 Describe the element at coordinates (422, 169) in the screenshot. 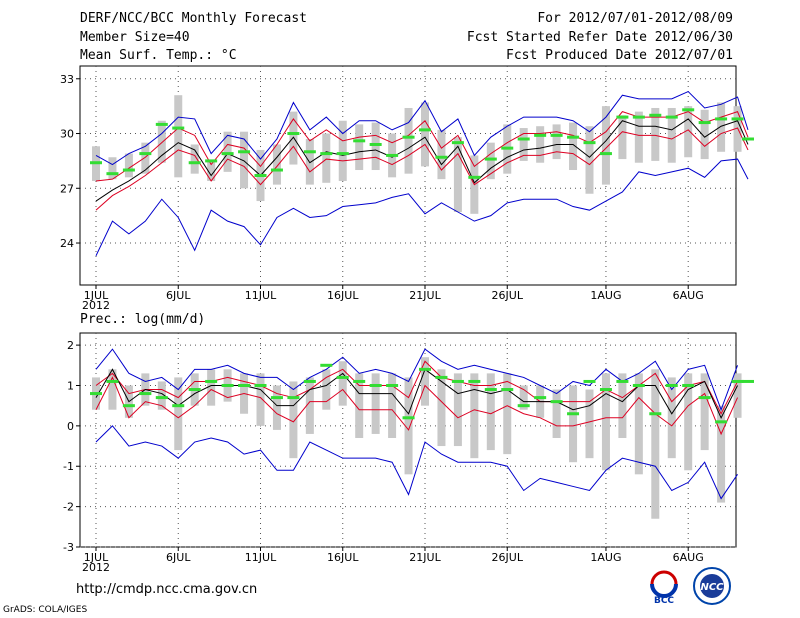

I see `panel1-line-lower` at that location.